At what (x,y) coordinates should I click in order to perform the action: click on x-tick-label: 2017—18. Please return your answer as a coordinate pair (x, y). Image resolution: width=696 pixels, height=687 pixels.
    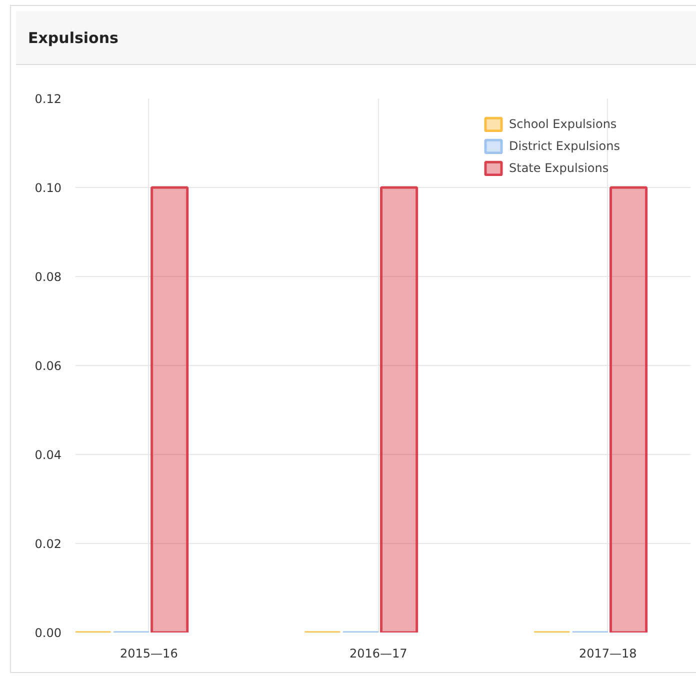
    Looking at the image, I should click on (607, 653).